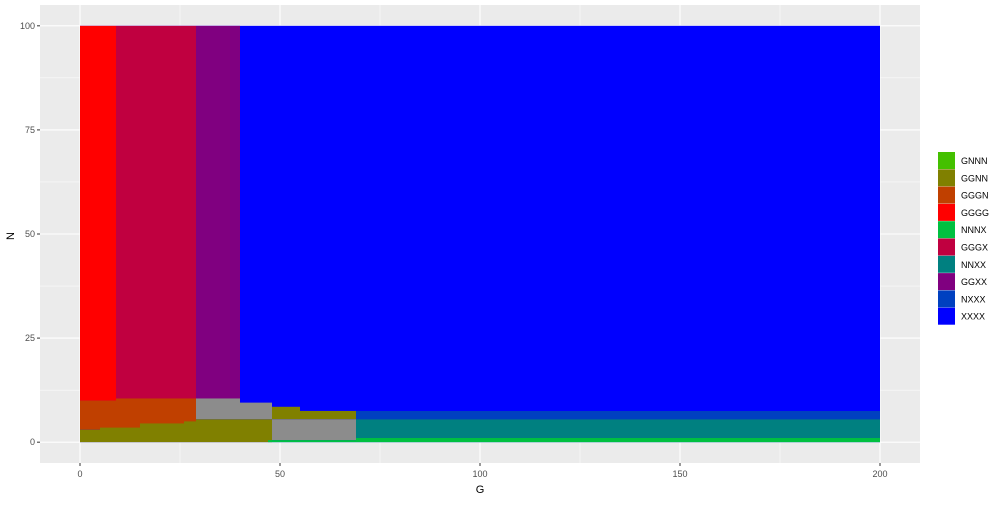 This screenshot has width=1000, height=505. Describe the element at coordinates (11, 236) in the screenshot. I see `y-axis-label: N` at that location.